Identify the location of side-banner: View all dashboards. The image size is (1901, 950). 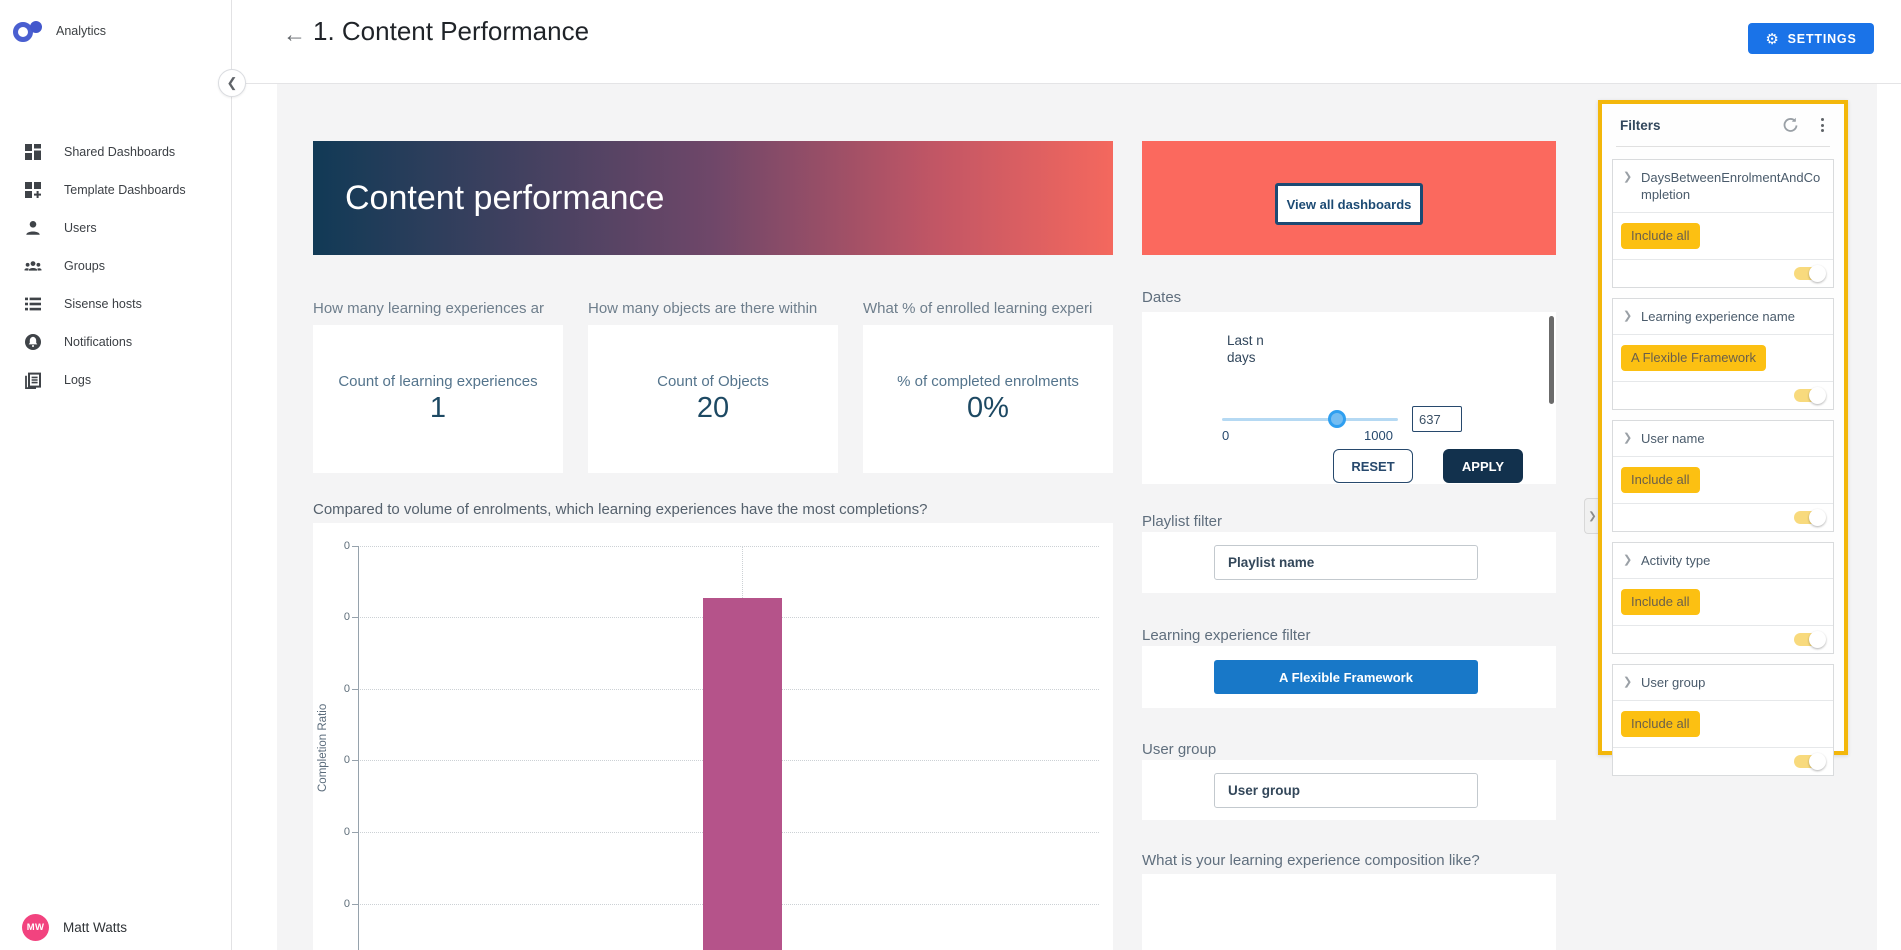
(1349, 198).